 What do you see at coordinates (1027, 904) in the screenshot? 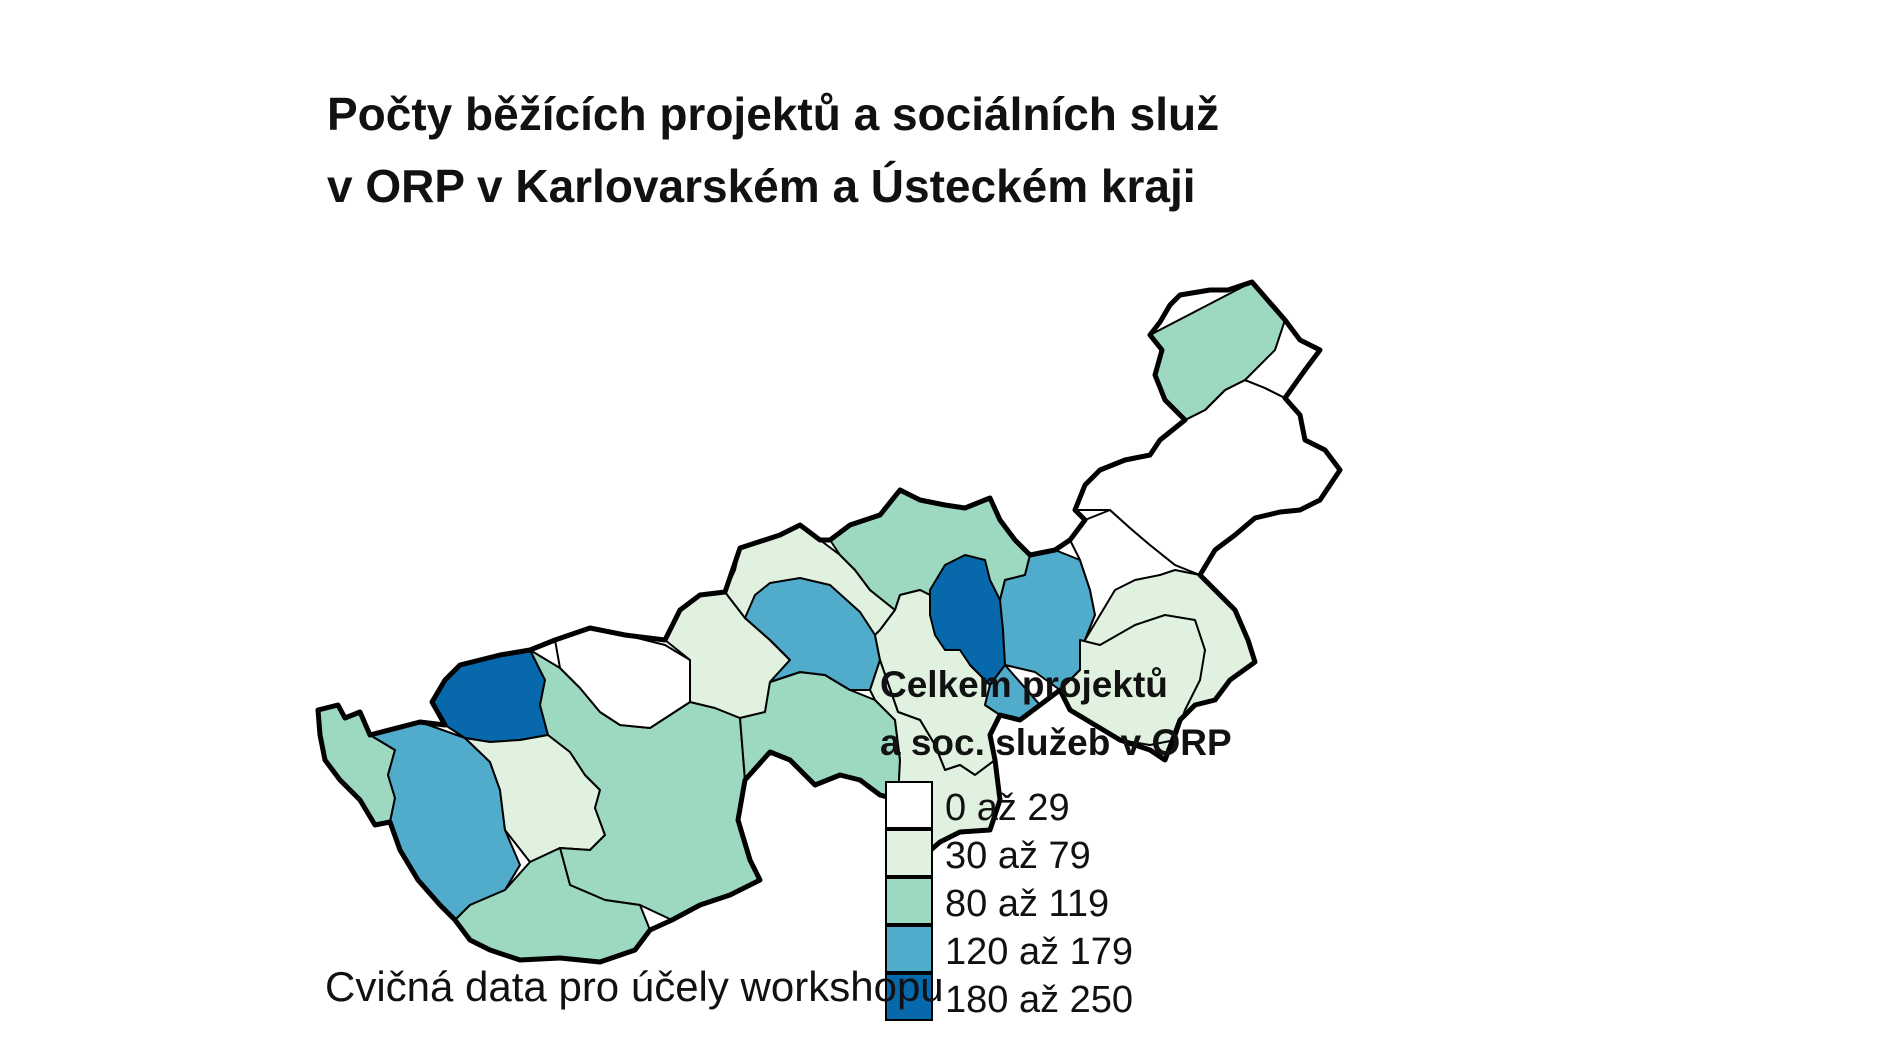
I see `legend-label-2: 80 až 119` at bounding box center [1027, 904].